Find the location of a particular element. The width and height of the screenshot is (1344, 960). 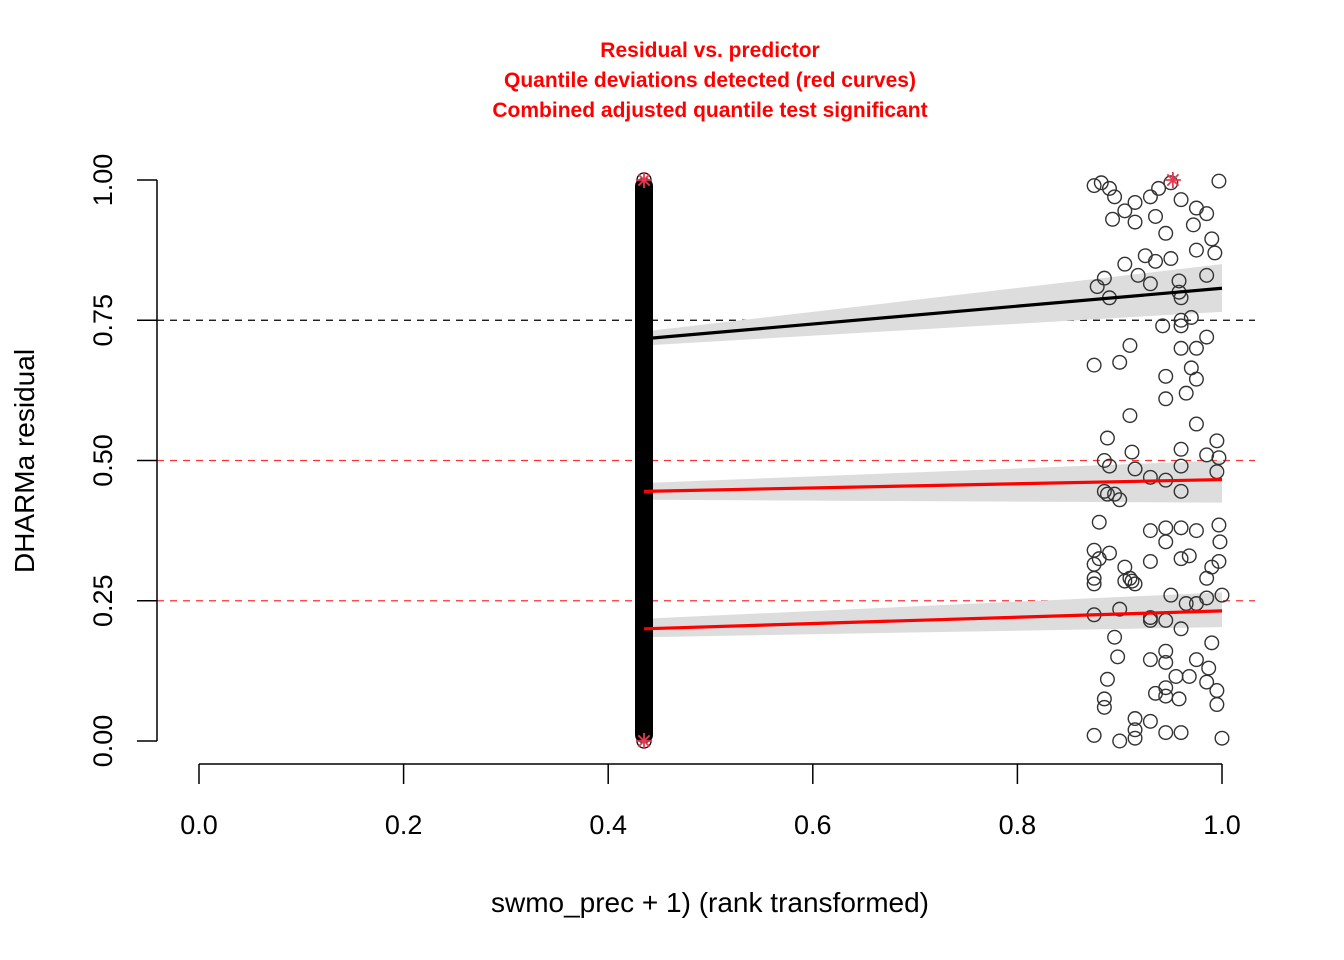

y-tick-label: 0.50 is located at coordinates (103, 460).